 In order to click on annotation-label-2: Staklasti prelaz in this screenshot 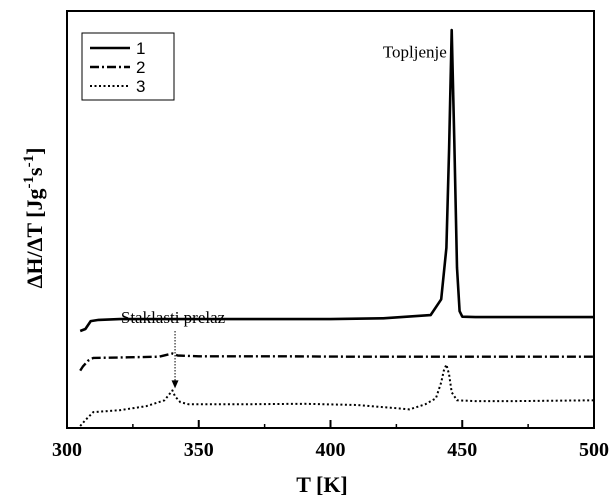, I will do `click(173, 317)`.